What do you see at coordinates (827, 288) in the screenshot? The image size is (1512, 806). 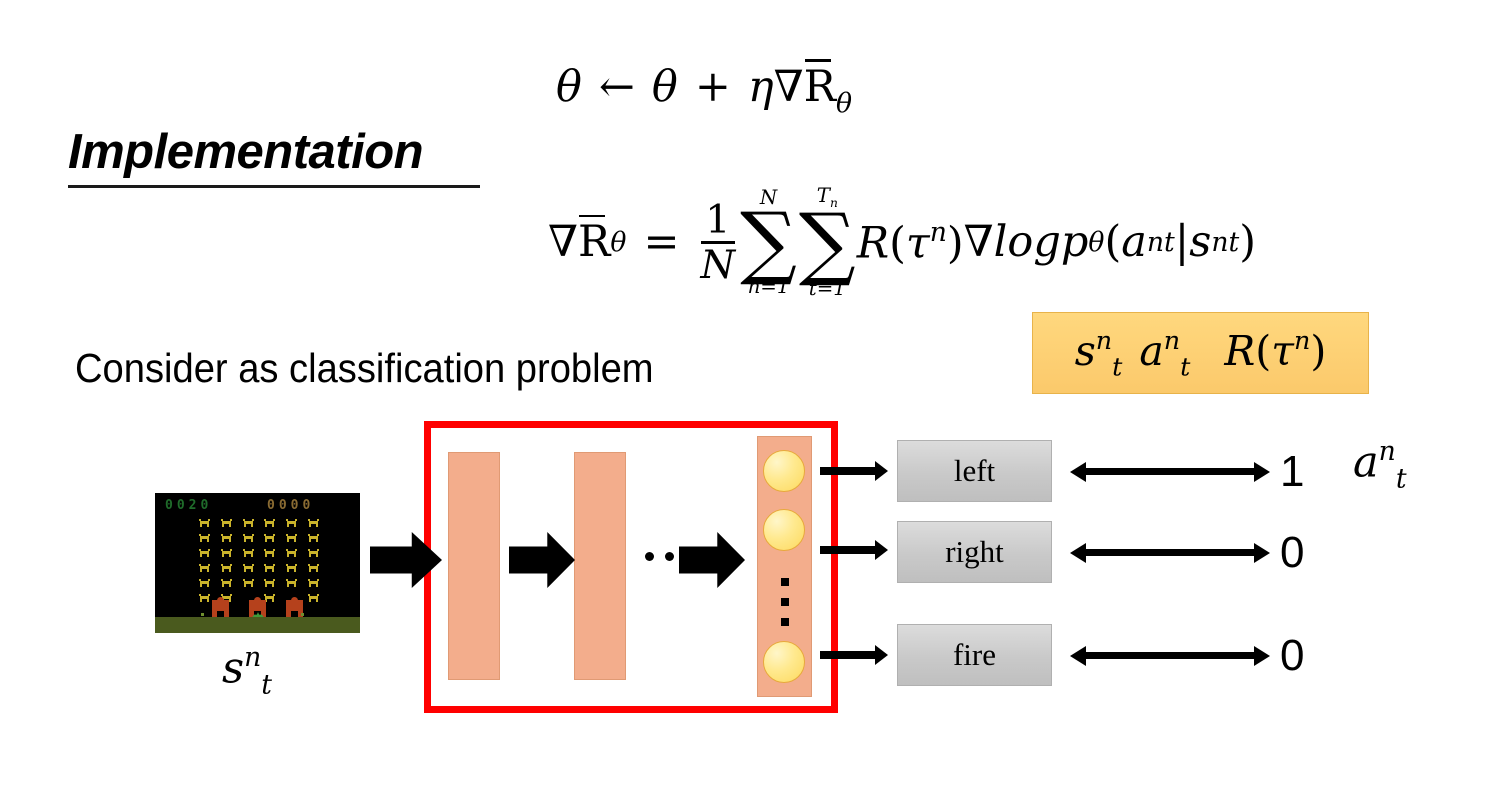 I see `sum-lower-limit: t=1` at bounding box center [827, 288].